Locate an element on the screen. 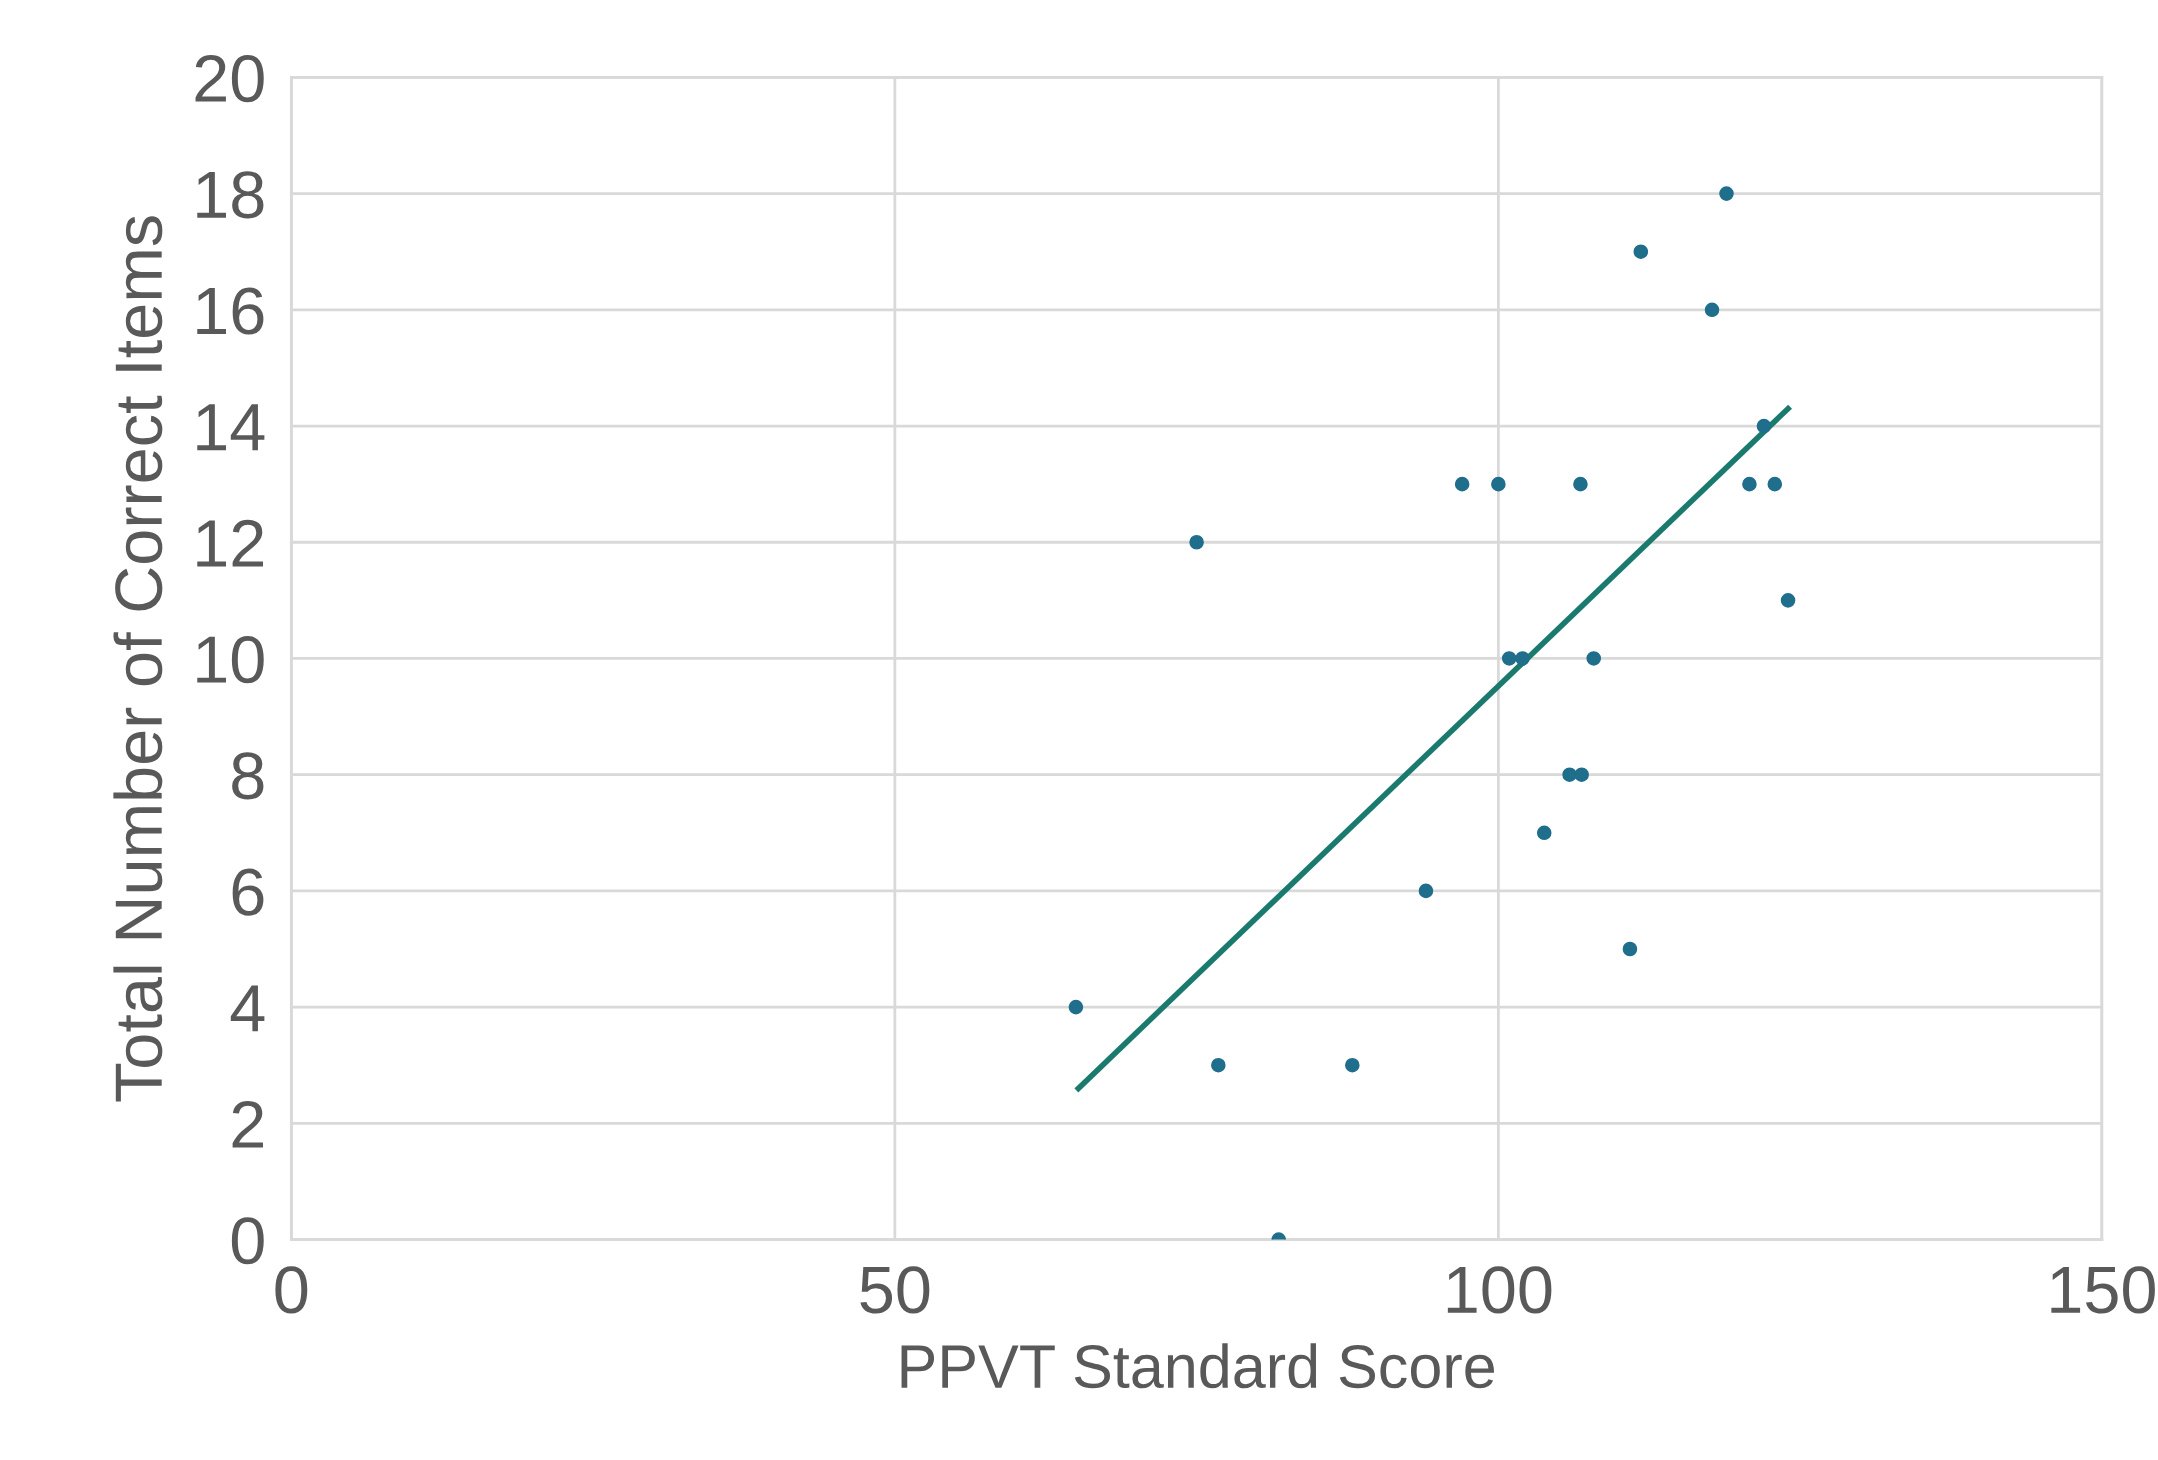 The image size is (2158, 1460). x-axis-title: PPVT Standard Score is located at coordinates (1197, 1366).